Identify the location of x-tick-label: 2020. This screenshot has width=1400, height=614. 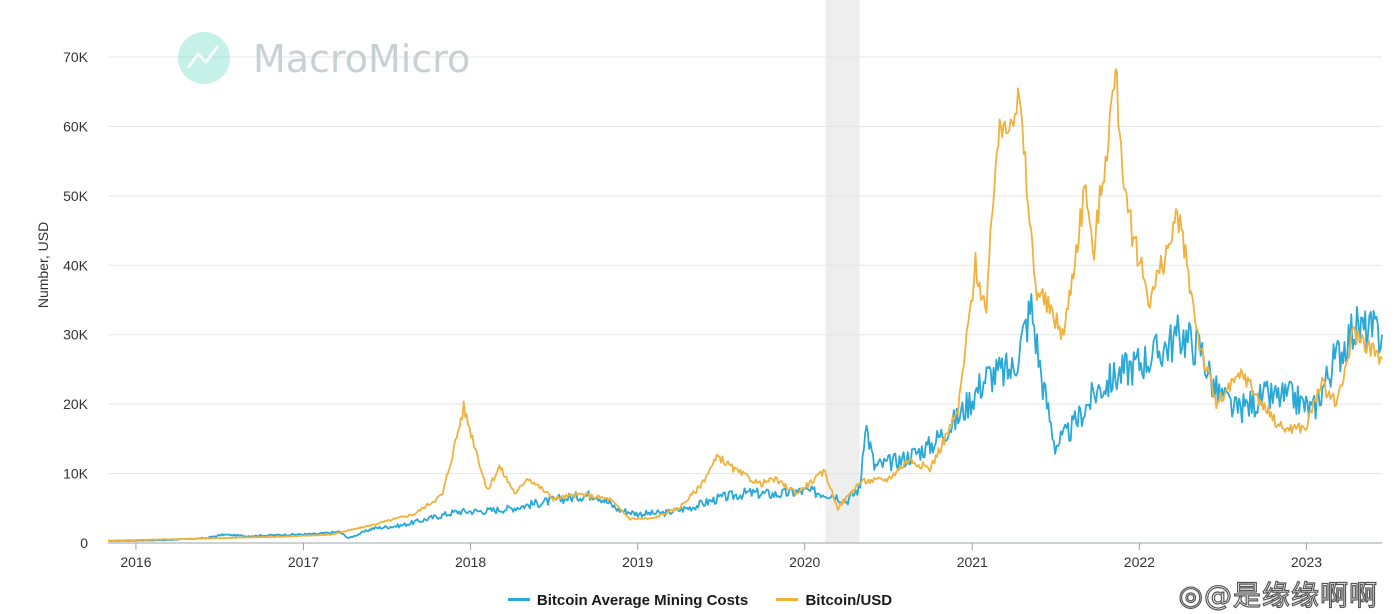
(804, 562).